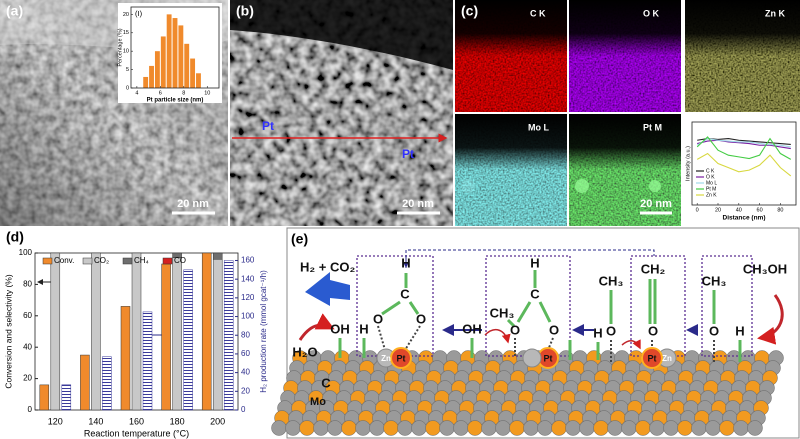 This screenshot has width=800, height=439. What do you see at coordinates (710, 171) in the screenshot?
I see `legend-label: C K` at bounding box center [710, 171].